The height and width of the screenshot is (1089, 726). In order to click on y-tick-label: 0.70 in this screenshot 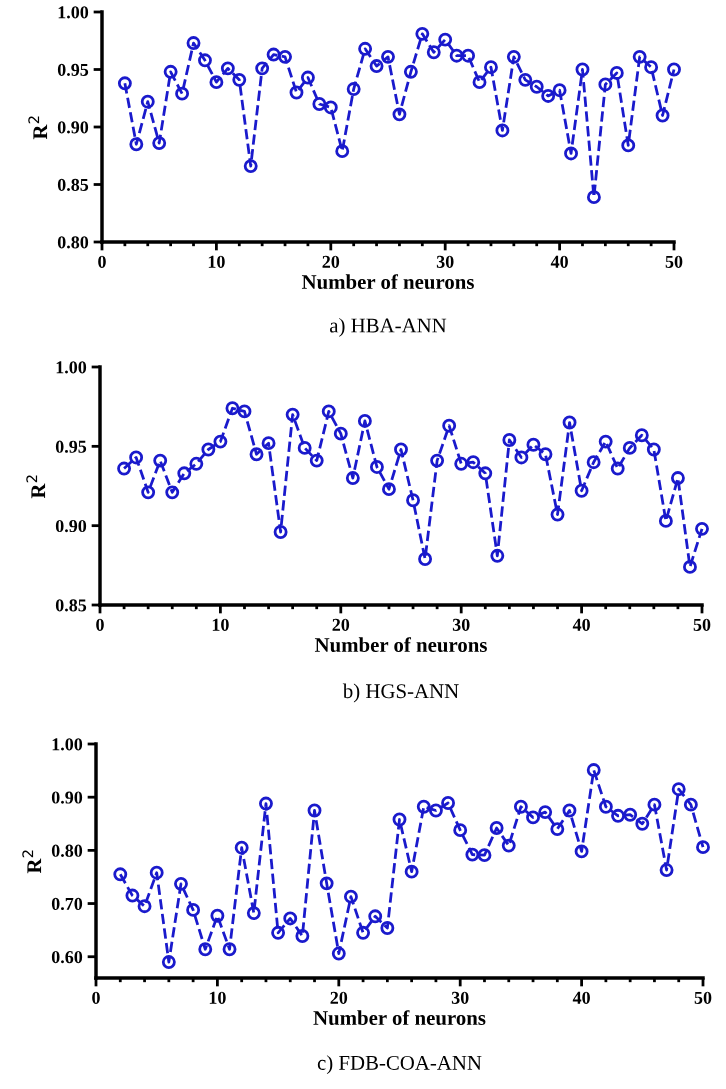, I will do `click(67, 904)`.